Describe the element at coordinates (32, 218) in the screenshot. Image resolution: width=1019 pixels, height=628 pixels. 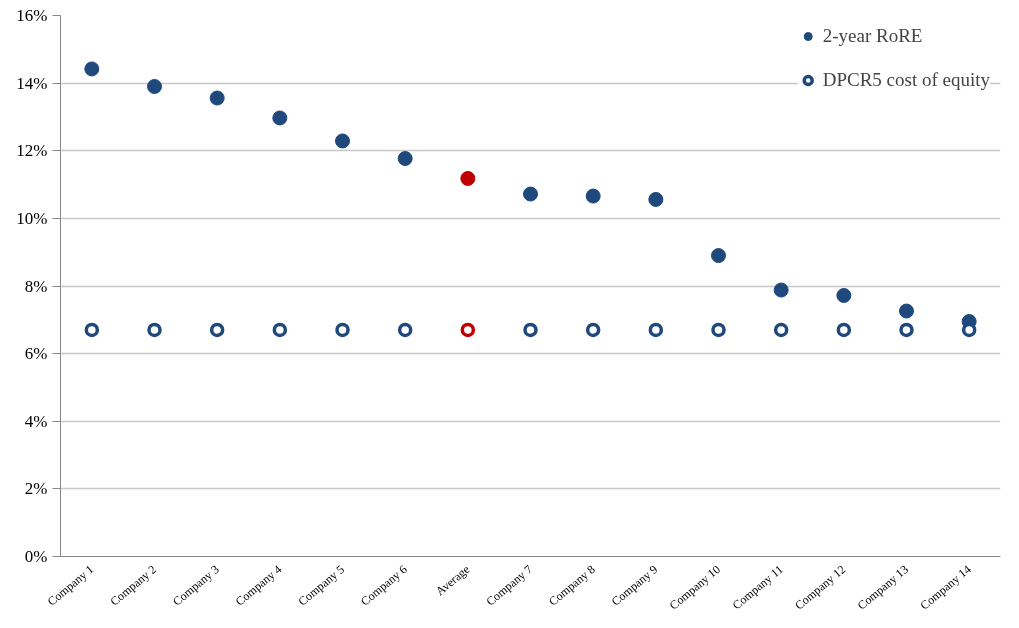
I see `y-tick-label: 10%` at that location.